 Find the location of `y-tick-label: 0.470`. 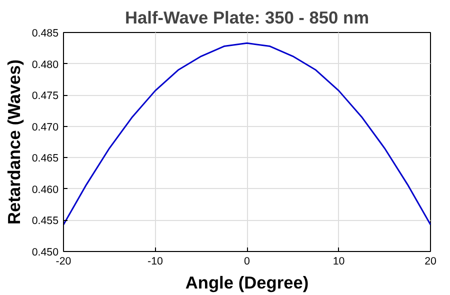

y-tick-label: 0.470 is located at coordinates (45, 127).